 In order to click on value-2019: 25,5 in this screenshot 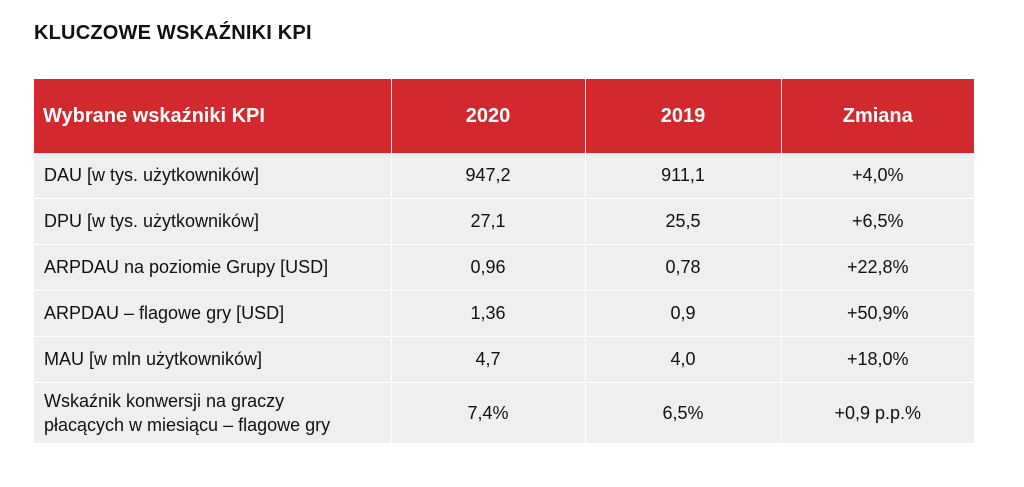, I will do `click(683, 221)`.